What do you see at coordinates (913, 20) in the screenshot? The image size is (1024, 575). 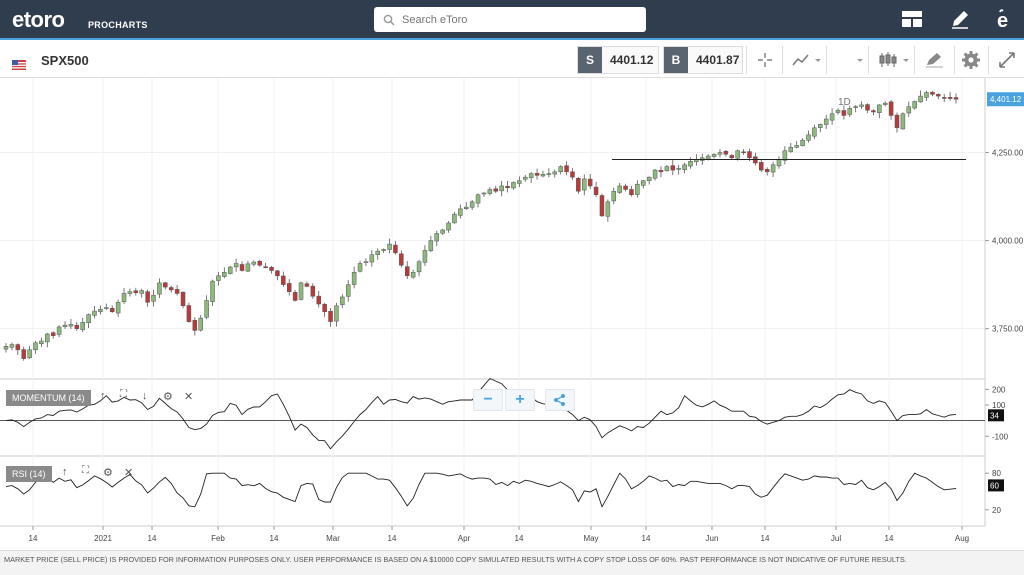 I see `layout-icon` at bounding box center [913, 20].